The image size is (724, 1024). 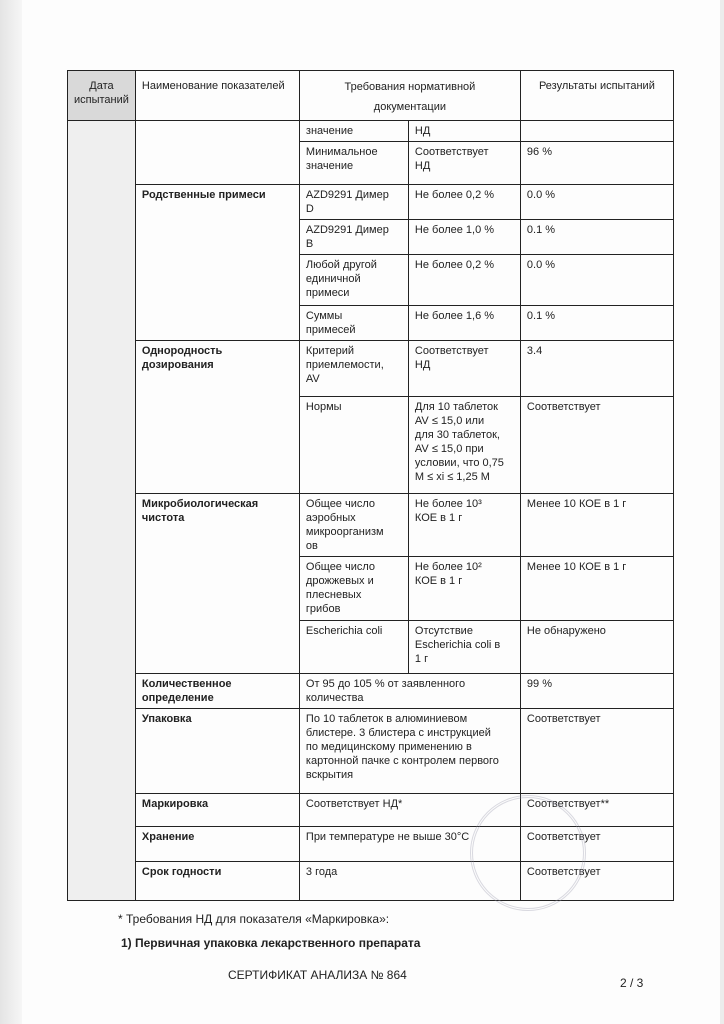 What do you see at coordinates (596, 647) in the screenshot?
I see `result: Не обнаружено` at bounding box center [596, 647].